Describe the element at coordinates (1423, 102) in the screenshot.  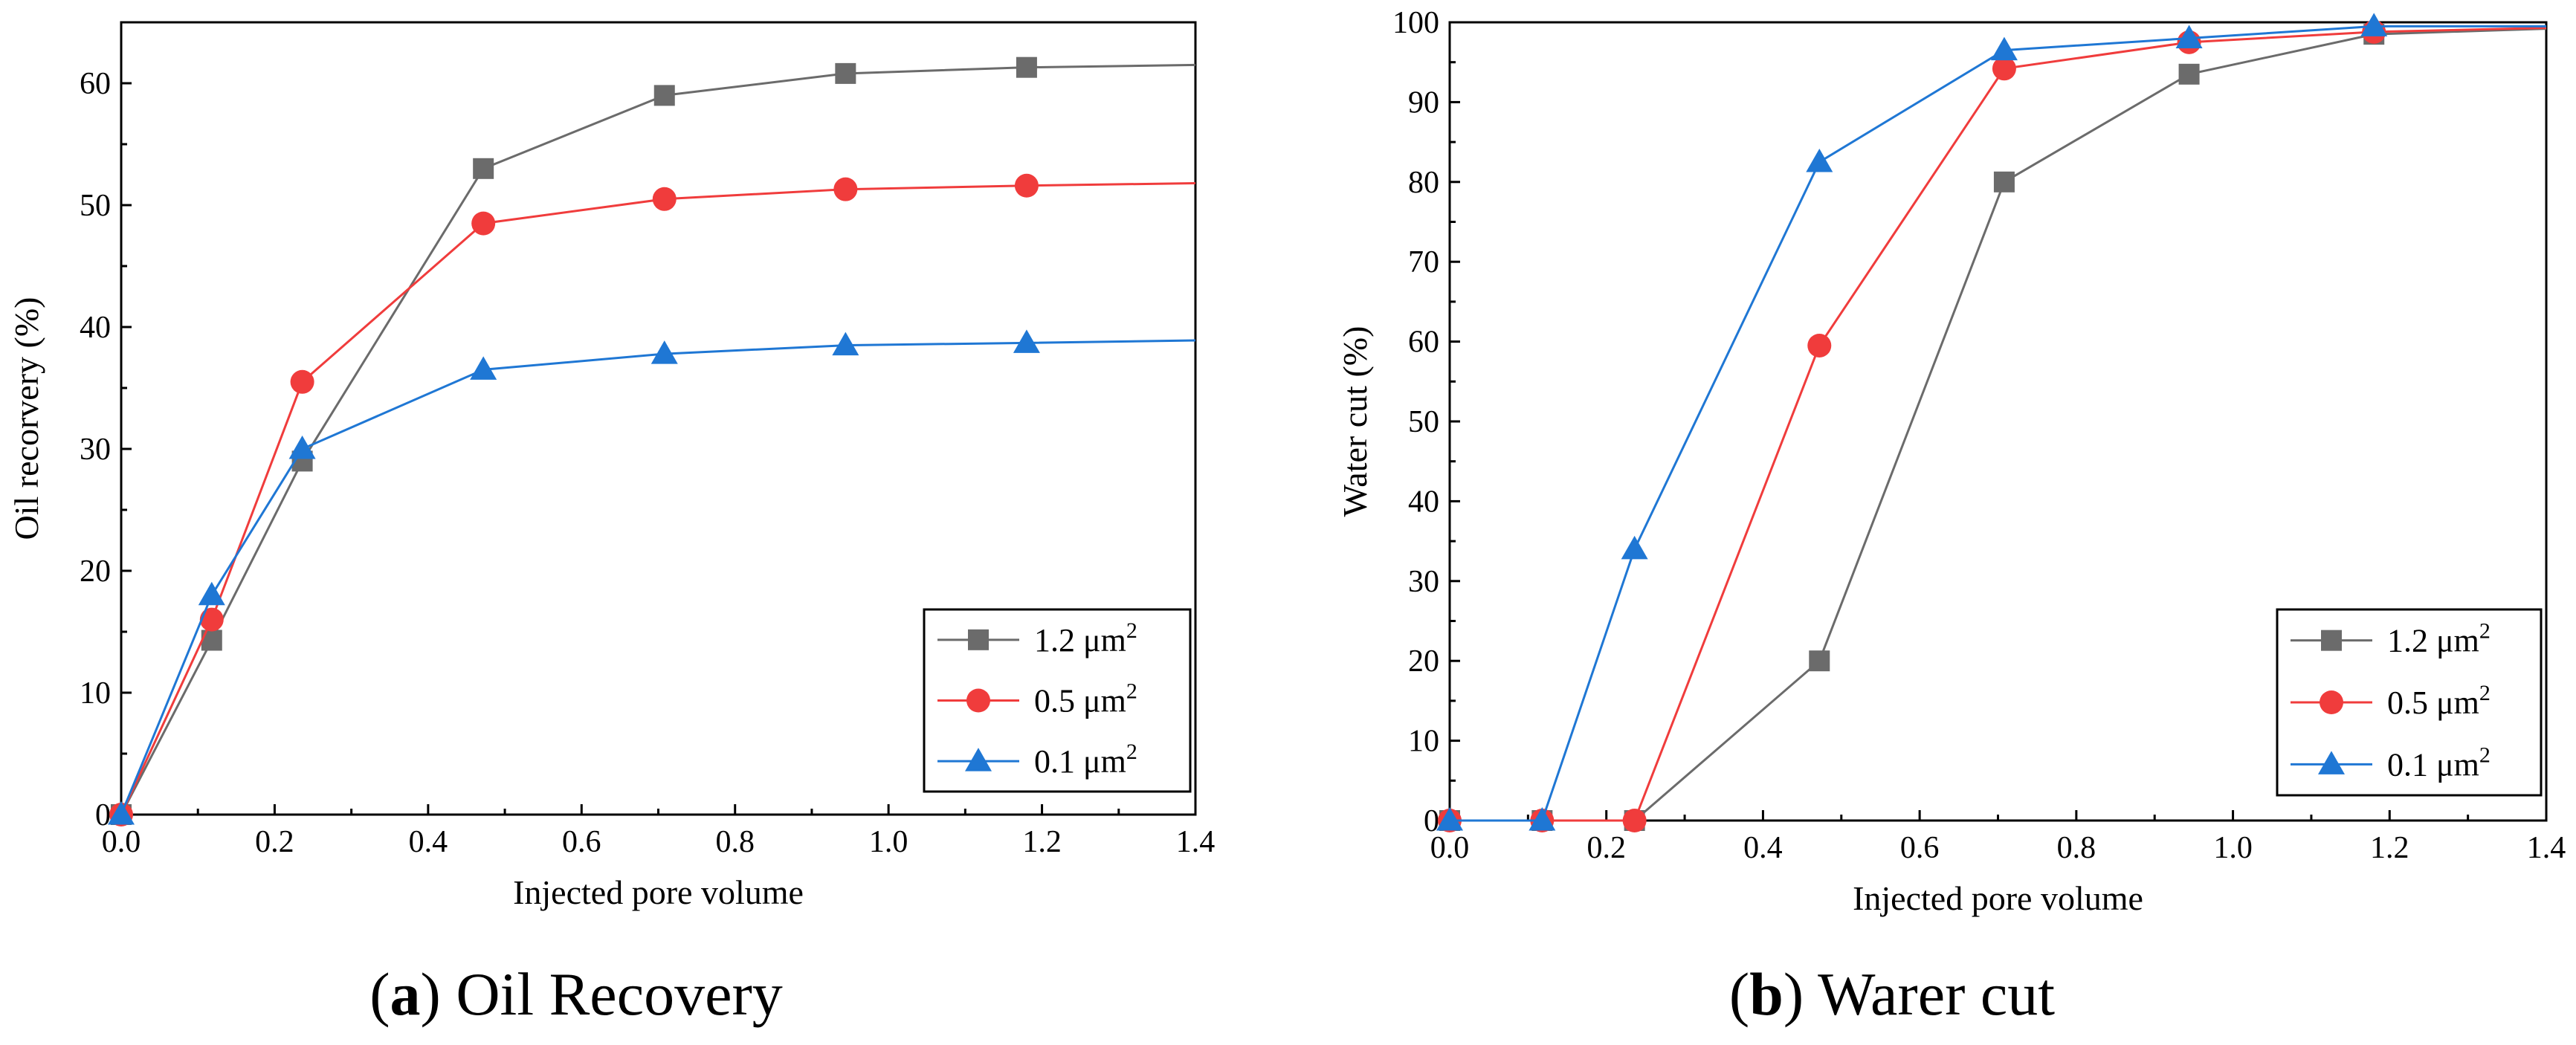
I see `y-tick-label: 90` at that location.